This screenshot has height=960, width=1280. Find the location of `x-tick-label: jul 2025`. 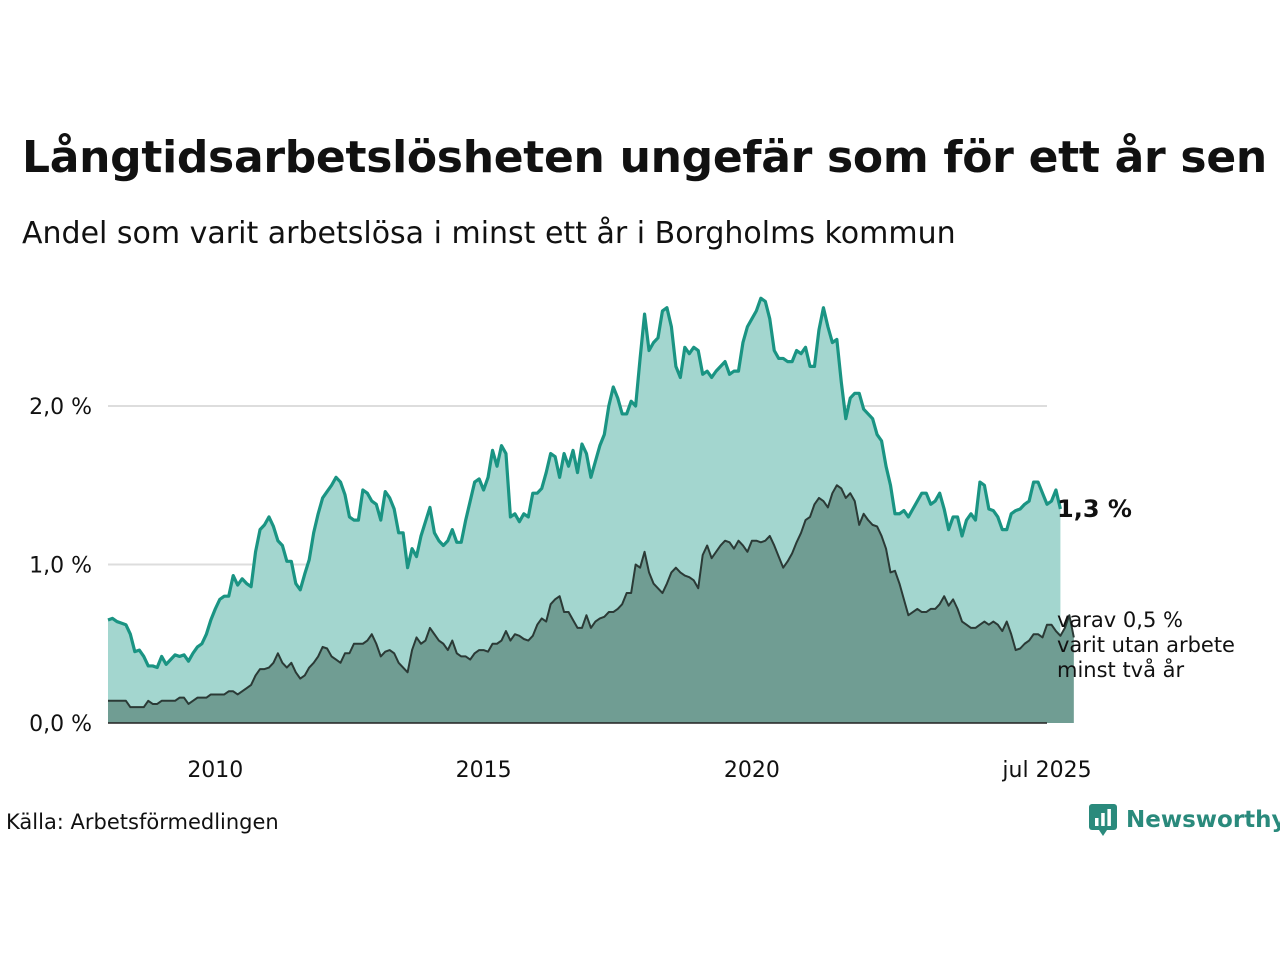

x-tick-label: jul 2025 is located at coordinates (1046, 770).